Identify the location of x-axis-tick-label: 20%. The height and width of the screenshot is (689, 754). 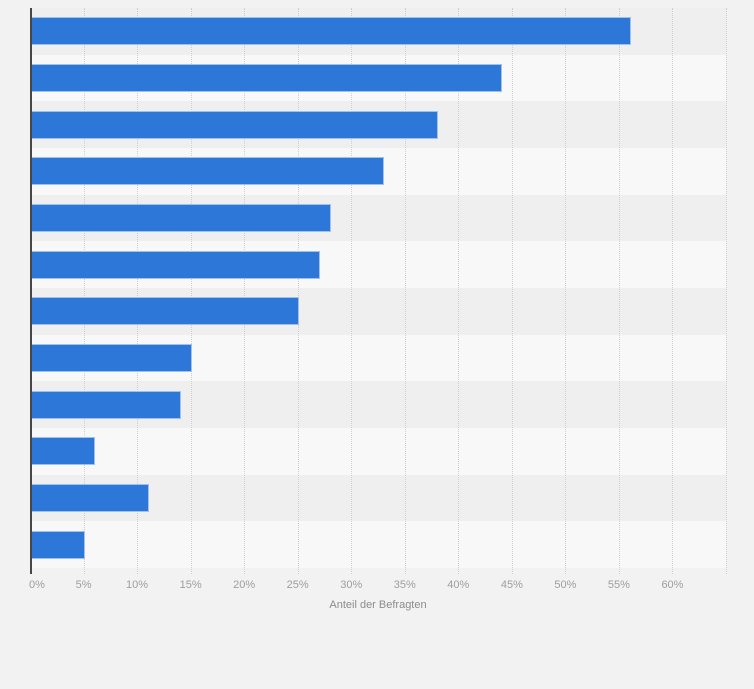
(244, 585).